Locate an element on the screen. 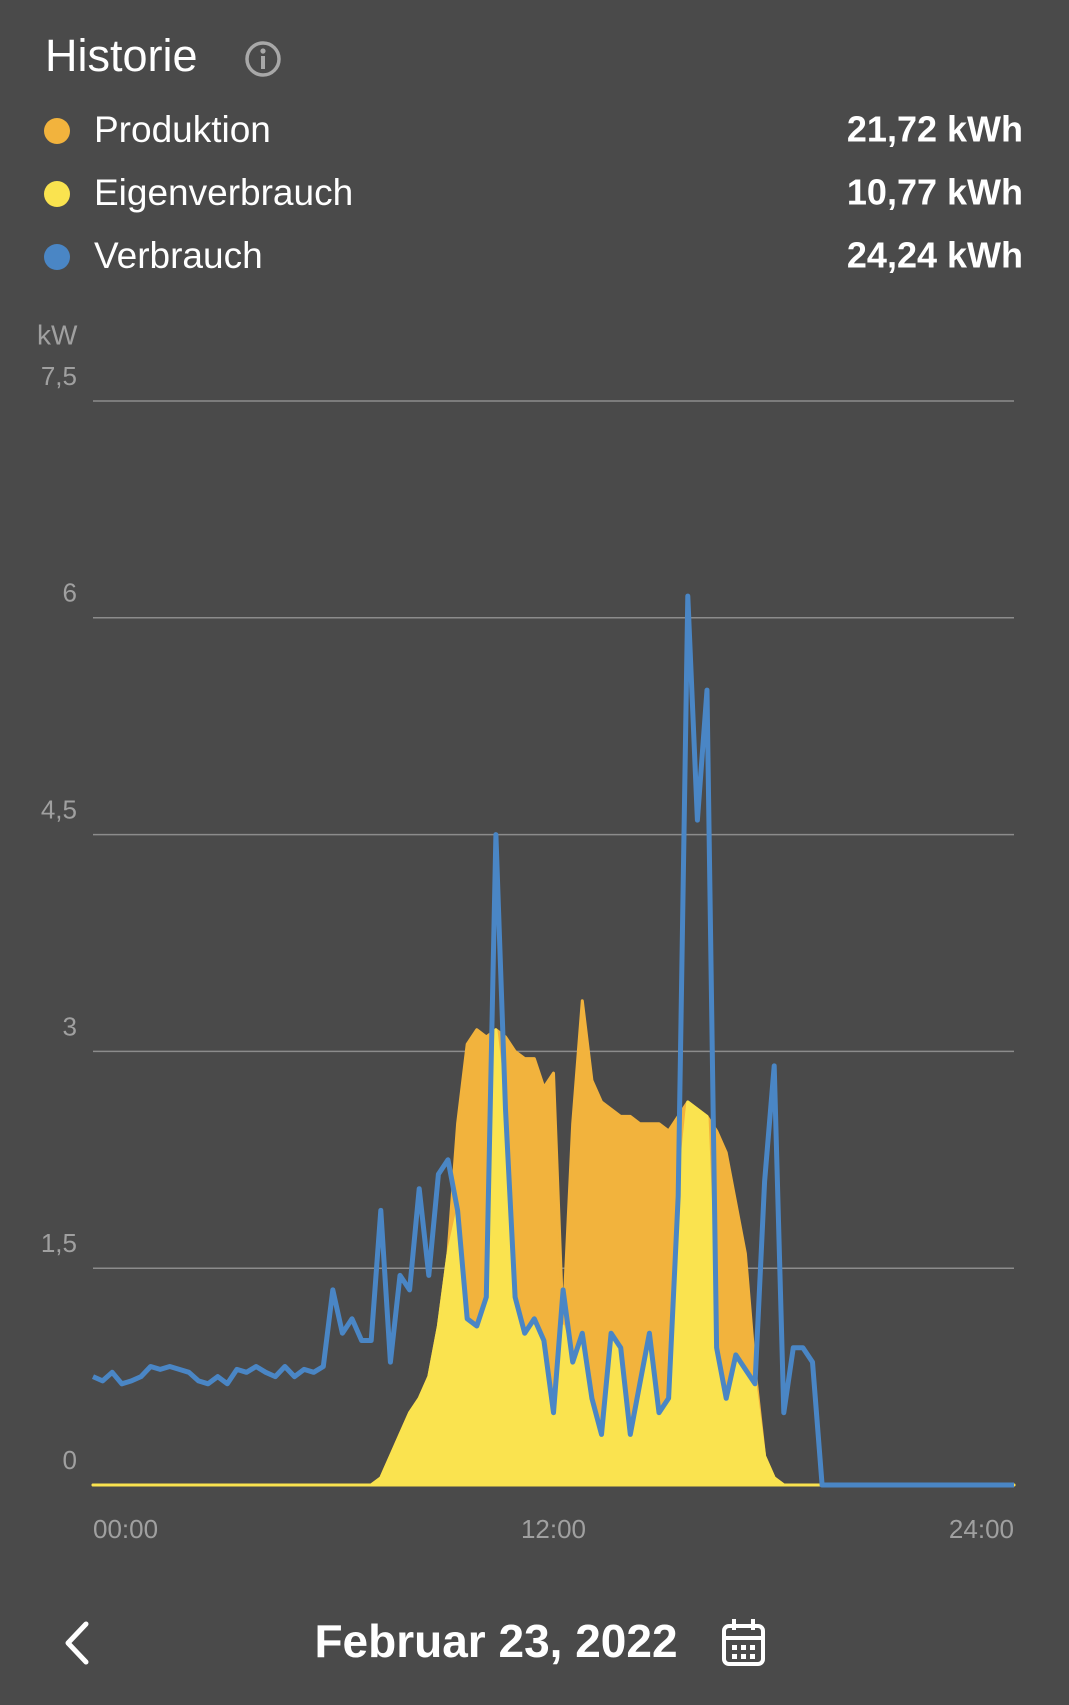 The image size is (1069, 1705). legend-label: Produktion is located at coordinates (182, 129).